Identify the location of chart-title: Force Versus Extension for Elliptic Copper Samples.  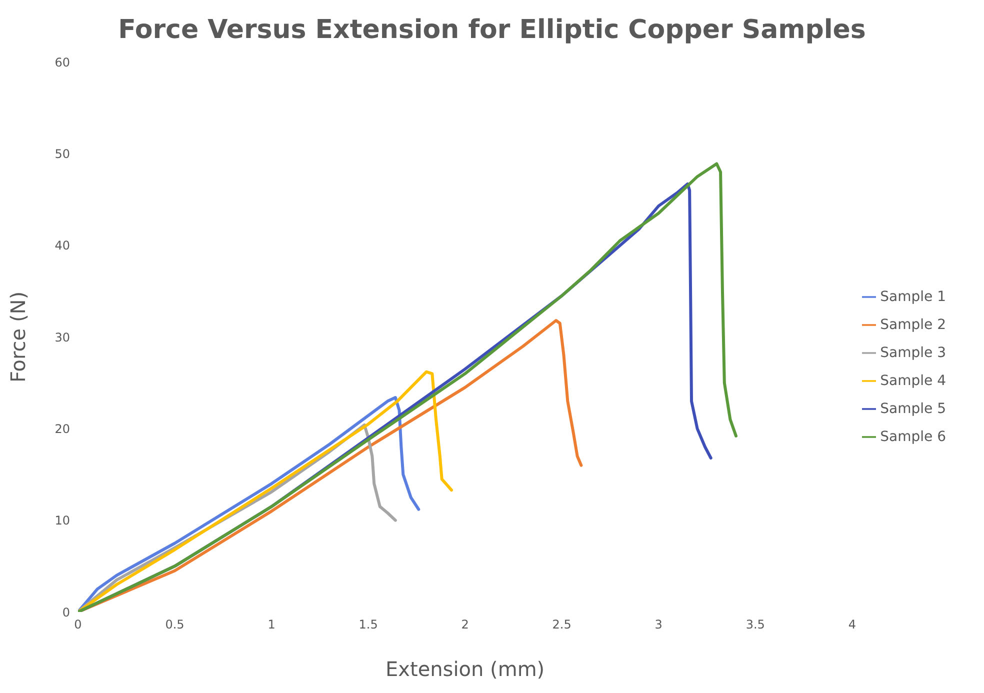
(492, 30).